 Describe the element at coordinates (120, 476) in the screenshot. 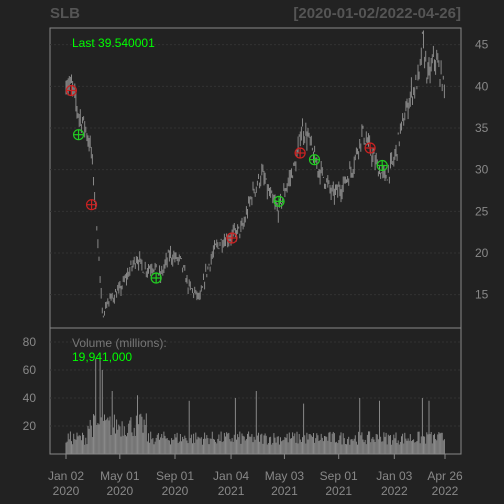

I see `x-tick-label: May 01` at that location.